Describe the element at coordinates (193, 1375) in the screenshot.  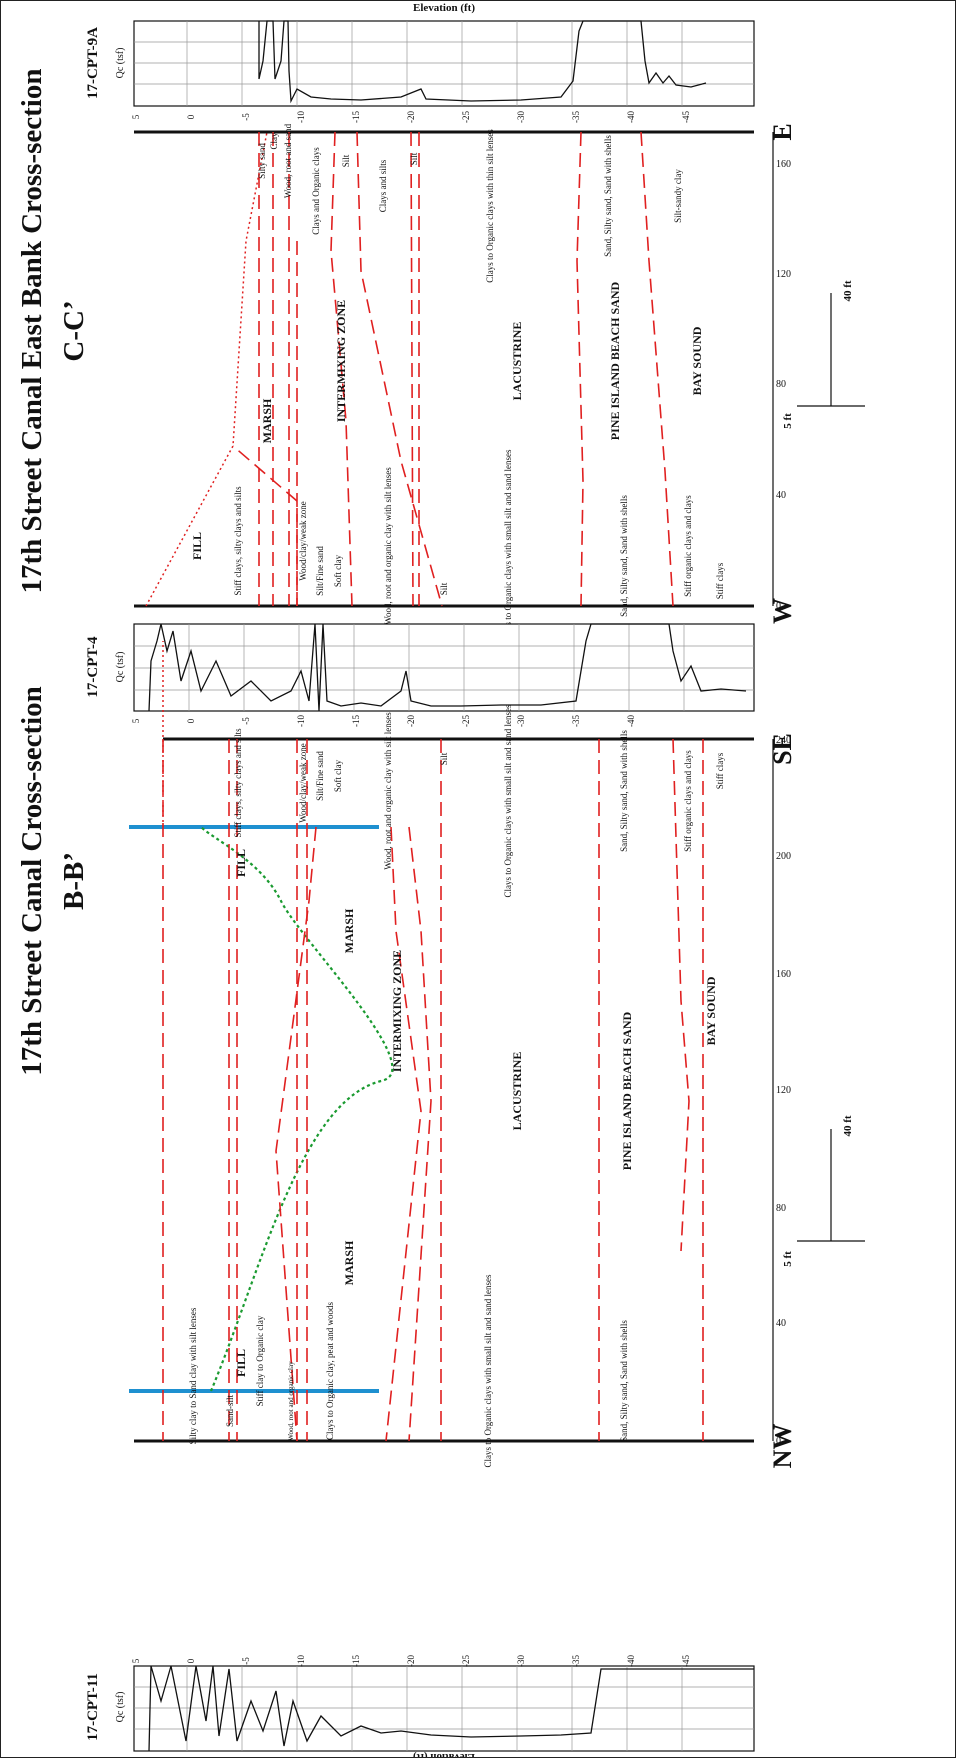
I see `bb-nw-label-0: Silty clay to Sand clay with silt lenses` at that location.